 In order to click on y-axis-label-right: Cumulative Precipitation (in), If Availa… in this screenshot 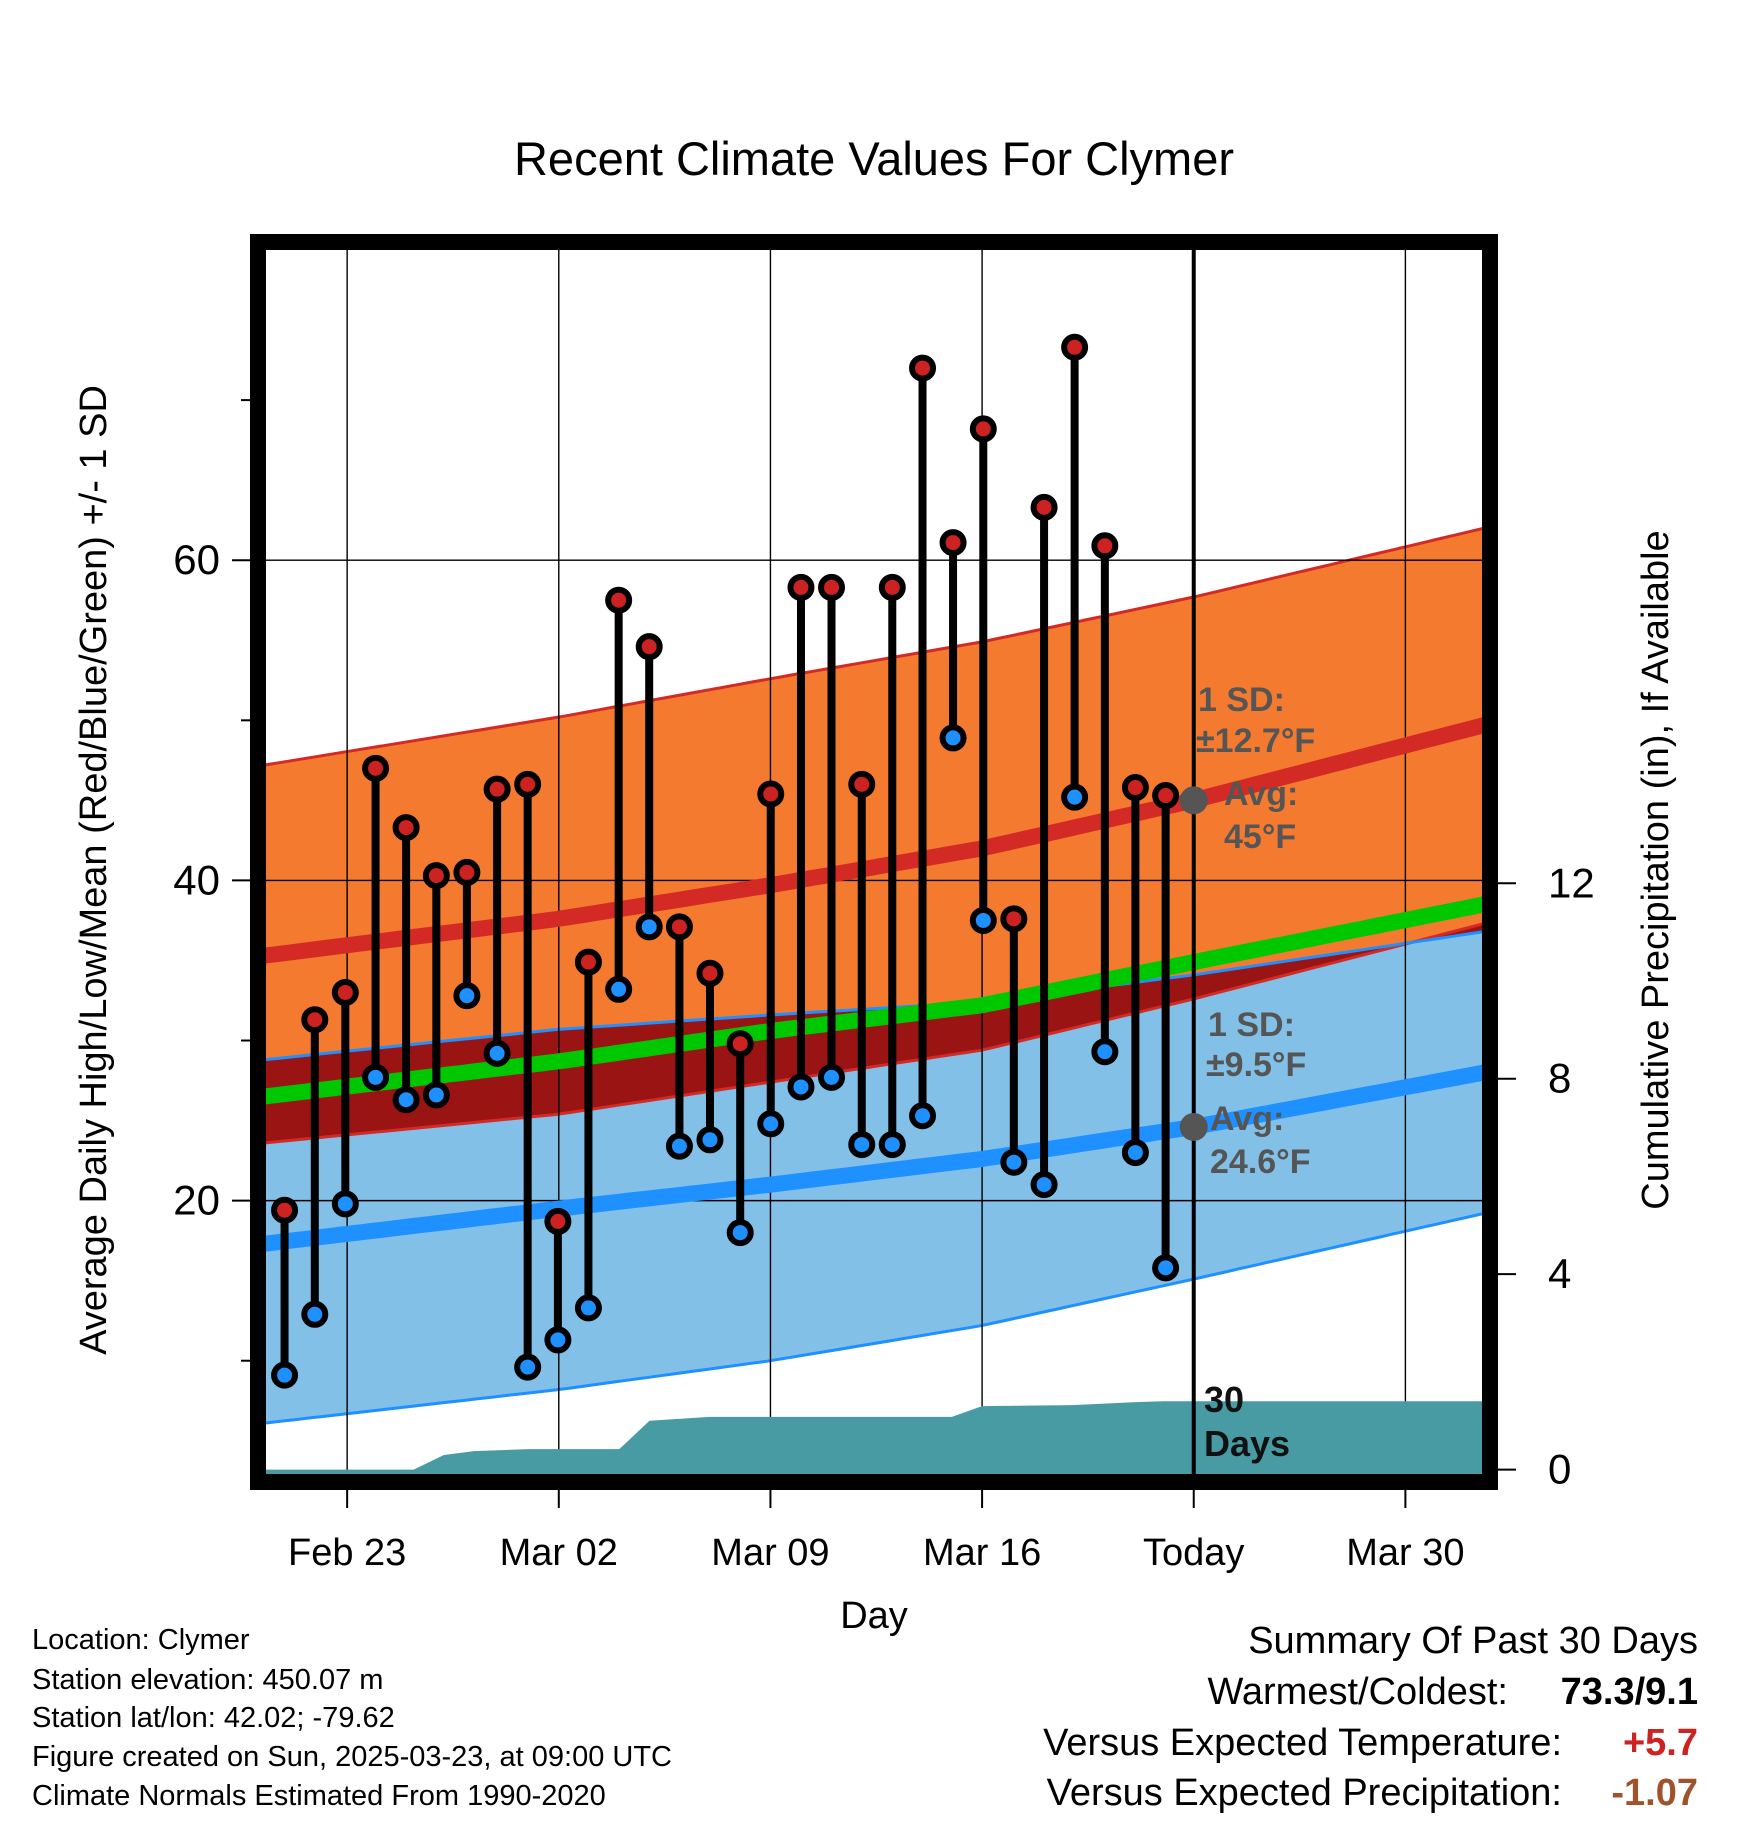, I will do `click(1656, 869)`.